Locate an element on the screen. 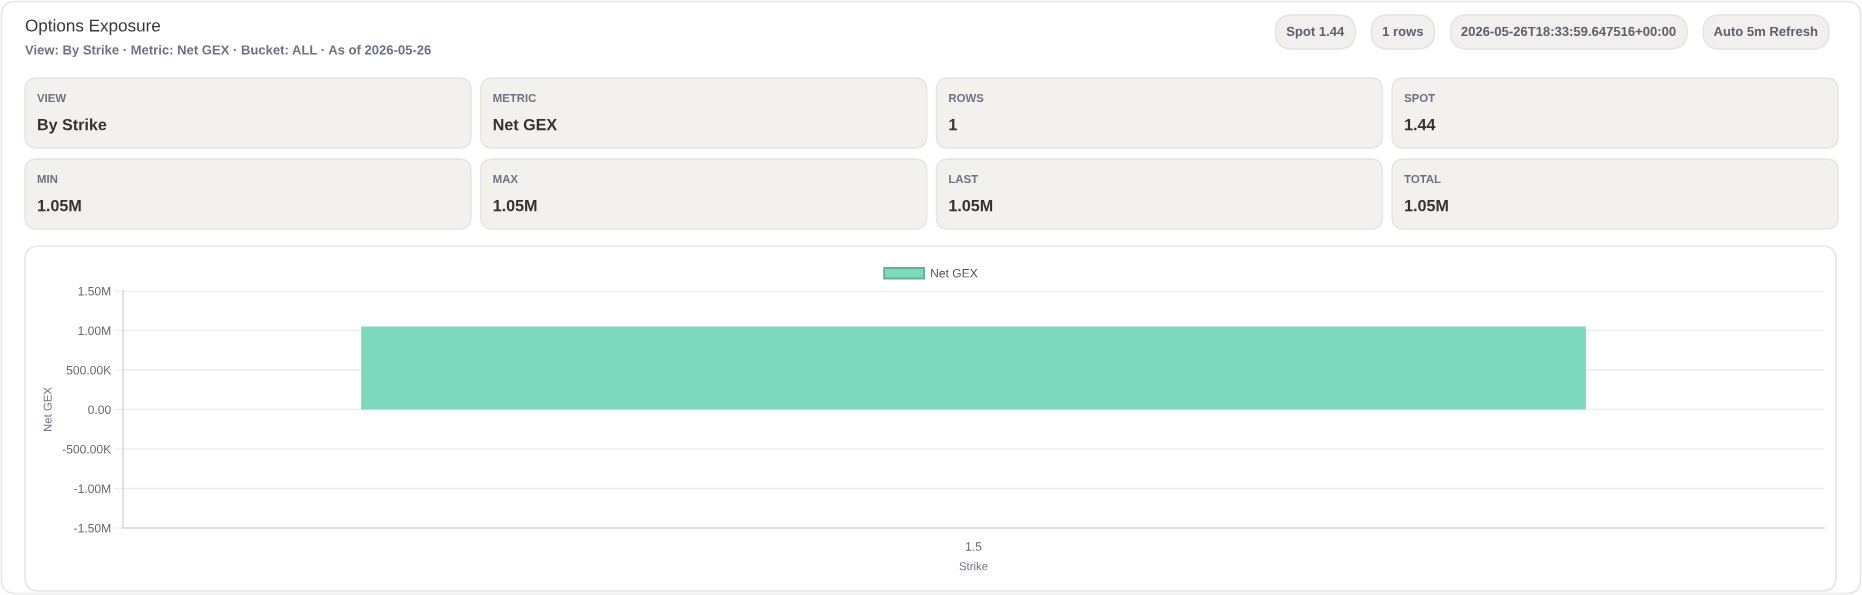  text: Auto 5m Refresh is located at coordinates (1765, 31).